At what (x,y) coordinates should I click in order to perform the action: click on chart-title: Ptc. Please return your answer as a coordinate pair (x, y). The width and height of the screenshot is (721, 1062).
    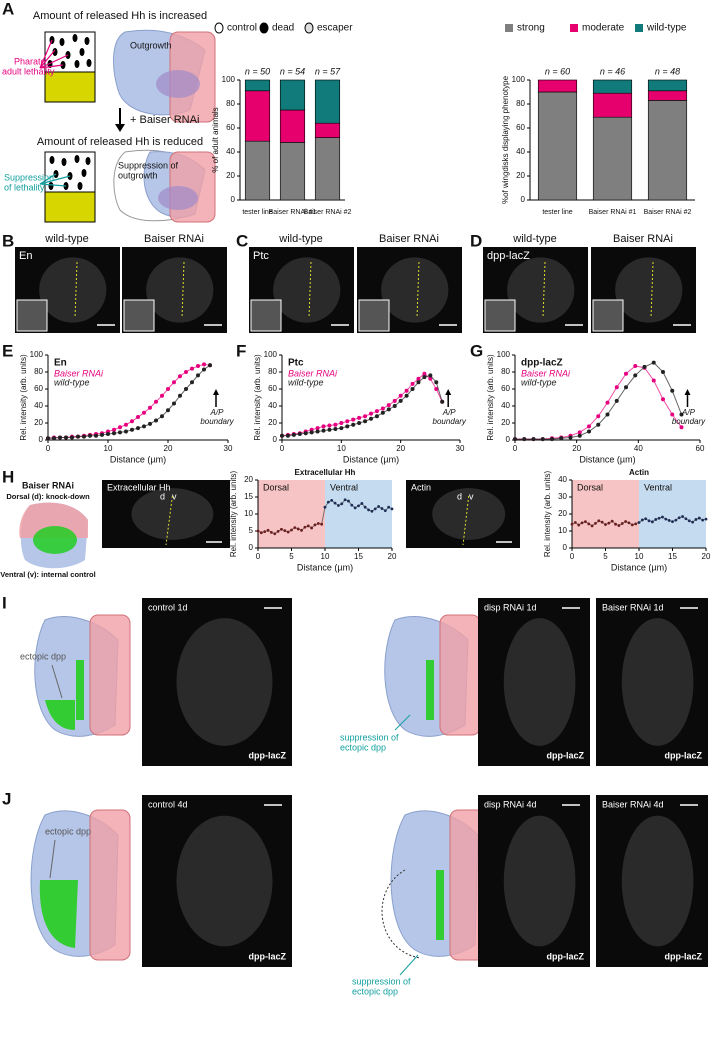
    Looking at the image, I should click on (296, 363).